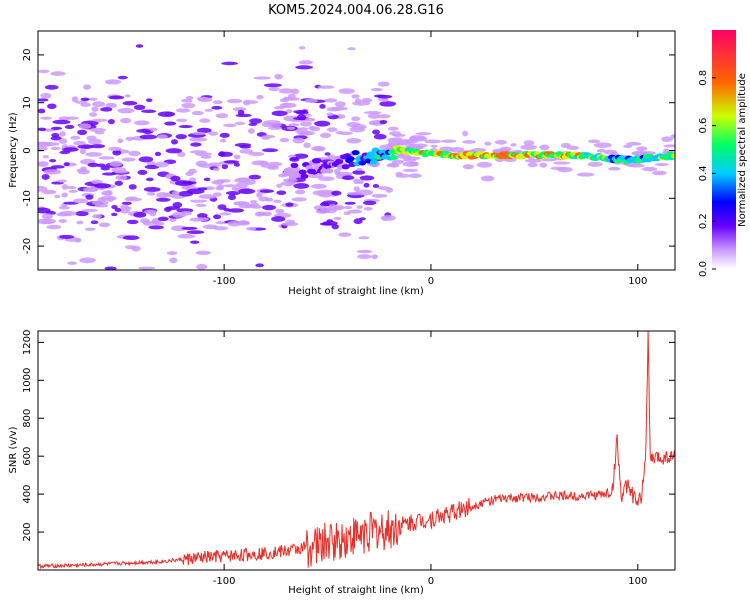 This screenshot has width=750, height=604. What do you see at coordinates (707, 173) in the screenshot?
I see `colorbar-ticks: 0.0 0.2 0.4 0.6 0.8` at bounding box center [707, 173].